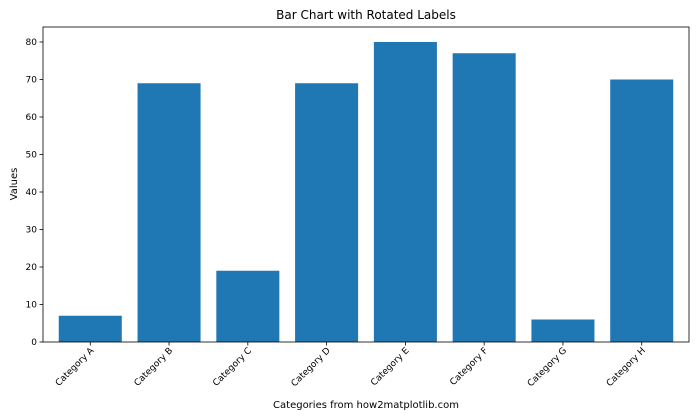 The height and width of the screenshot is (420, 700). Describe the element at coordinates (311, 367) in the screenshot. I see `x-tick-label: Category D` at that location.